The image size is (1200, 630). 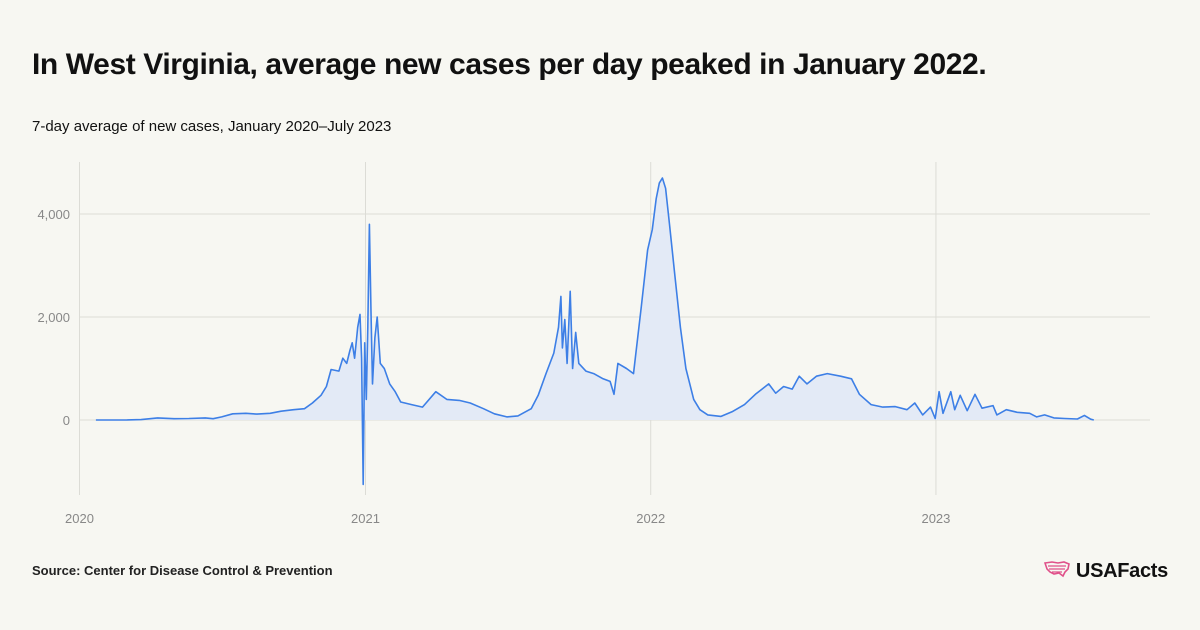 What do you see at coordinates (66, 420) in the screenshot?
I see `y-tick-label: 0` at bounding box center [66, 420].